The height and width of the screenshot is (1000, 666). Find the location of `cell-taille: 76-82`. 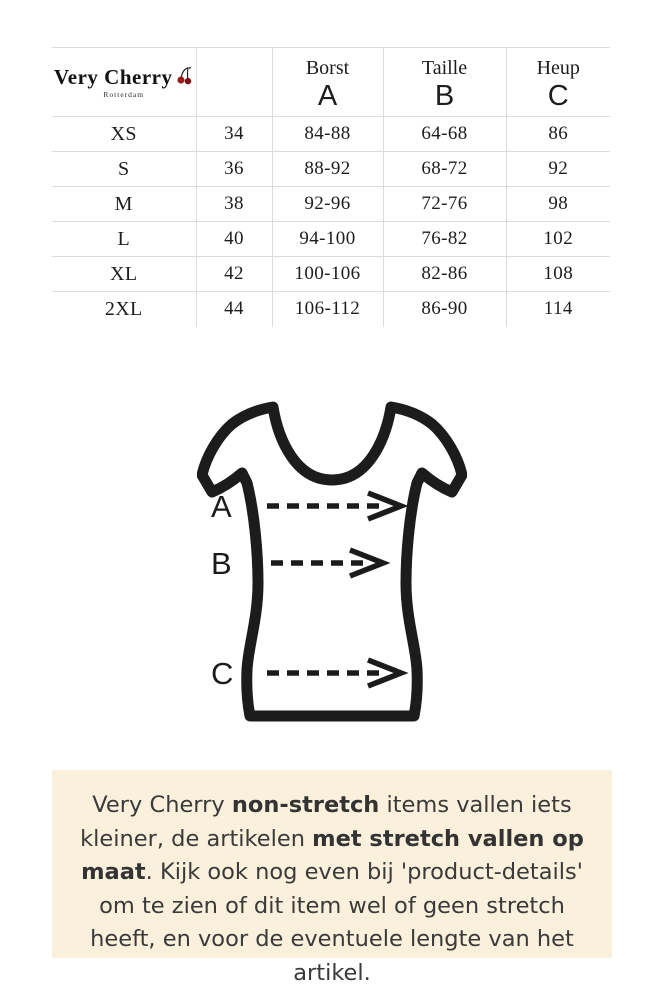

cell-taille: 76-82 is located at coordinates (445, 239).